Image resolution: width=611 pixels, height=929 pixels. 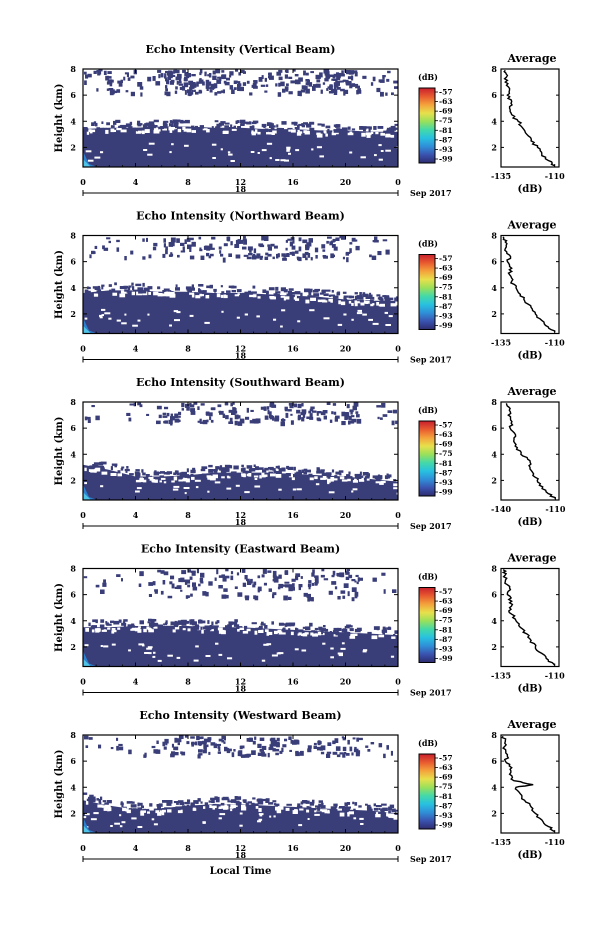 What do you see at coordinates (530, 784) in the screenshot?
I see `profile-frame` at bounding box center [530, 784].